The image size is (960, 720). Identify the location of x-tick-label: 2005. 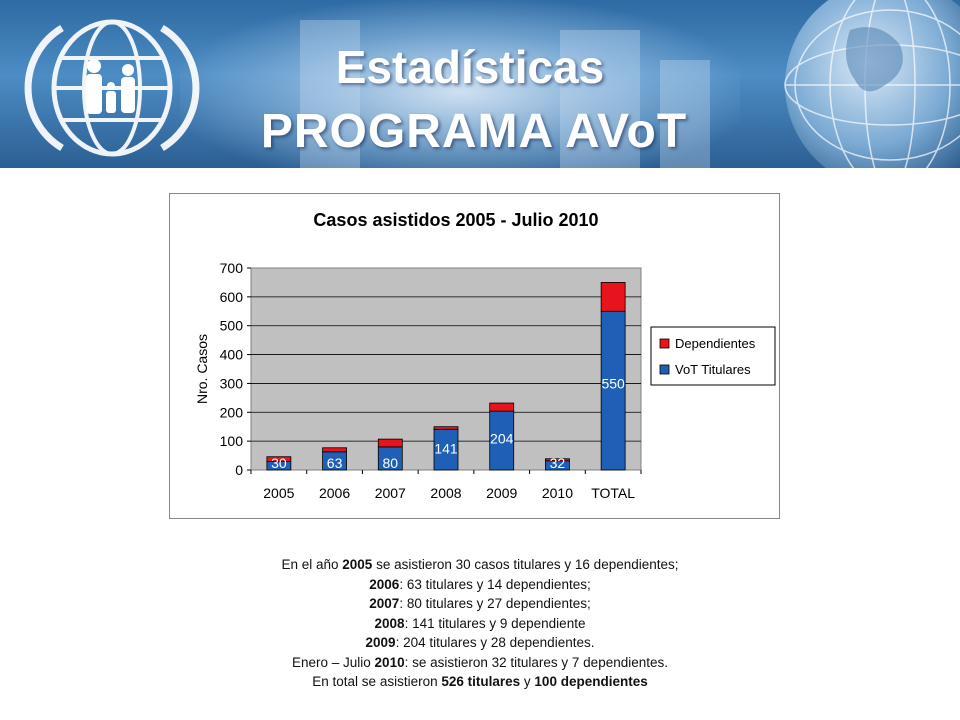
(278, 493).